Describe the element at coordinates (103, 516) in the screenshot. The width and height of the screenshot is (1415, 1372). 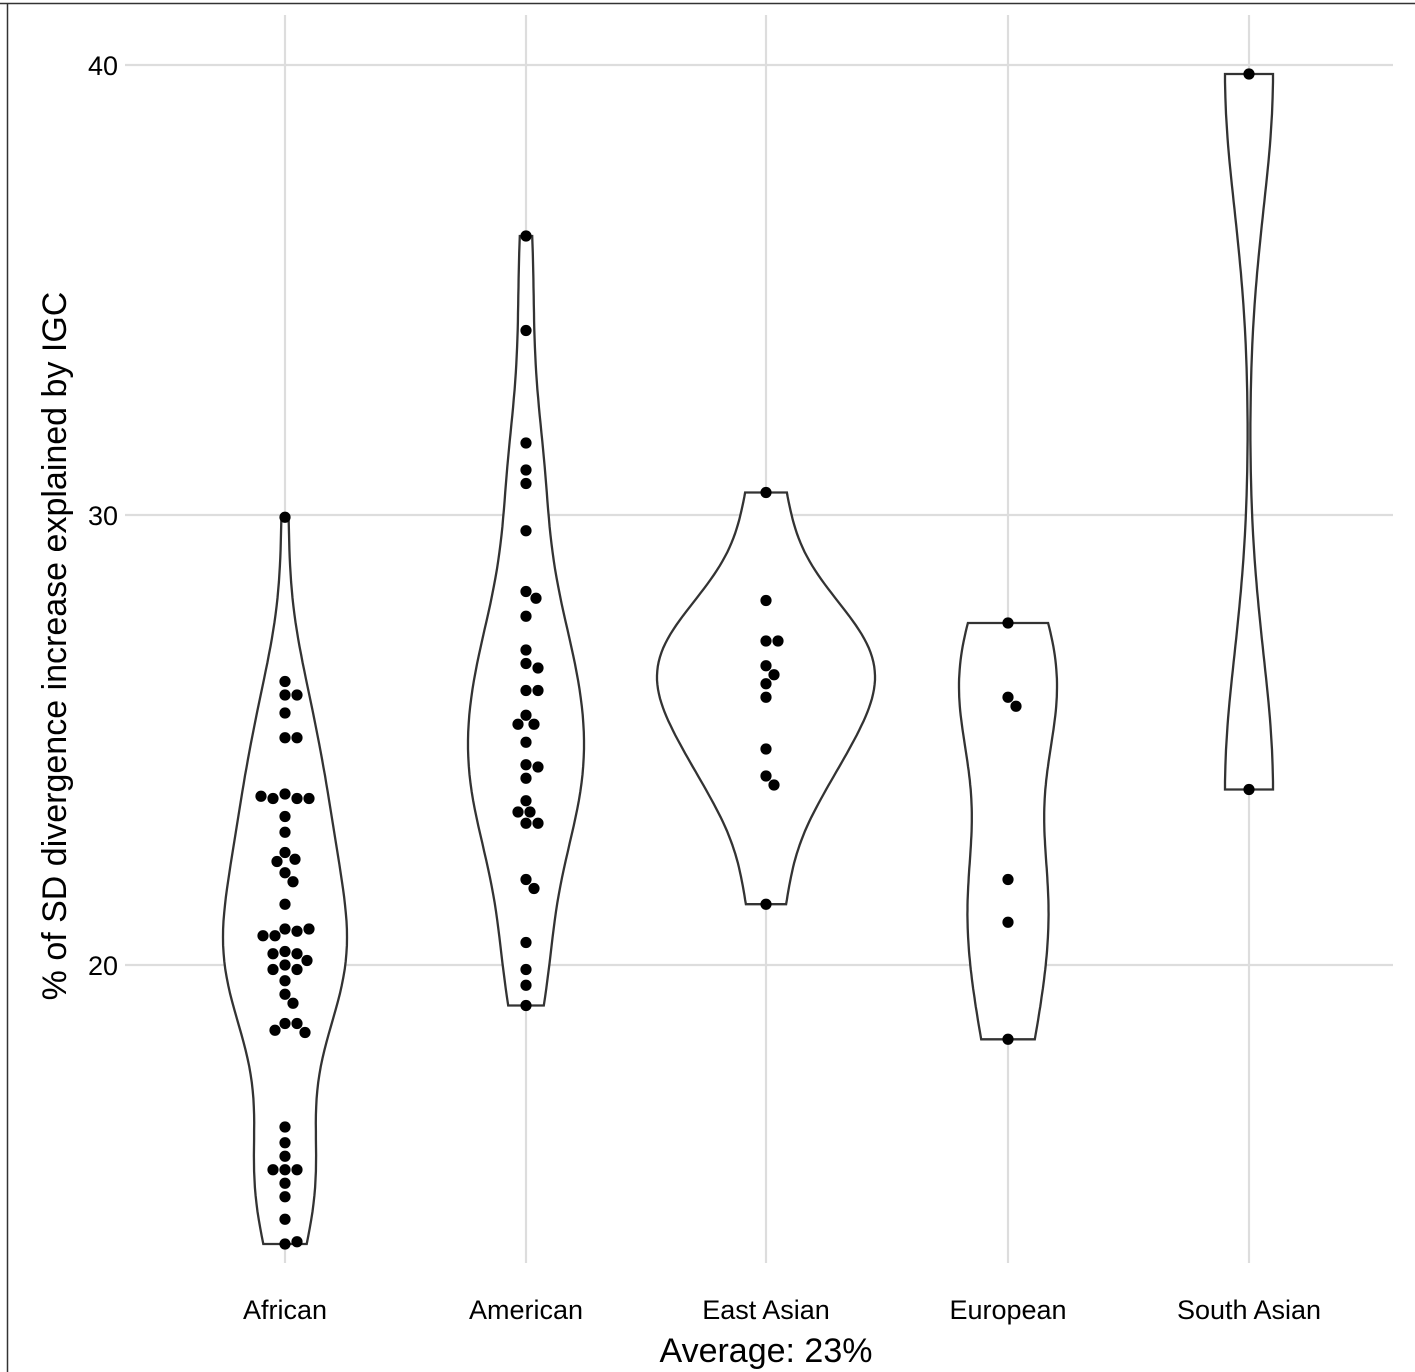
I see `y-axis-tick-labels: 20 30 40` at that location.